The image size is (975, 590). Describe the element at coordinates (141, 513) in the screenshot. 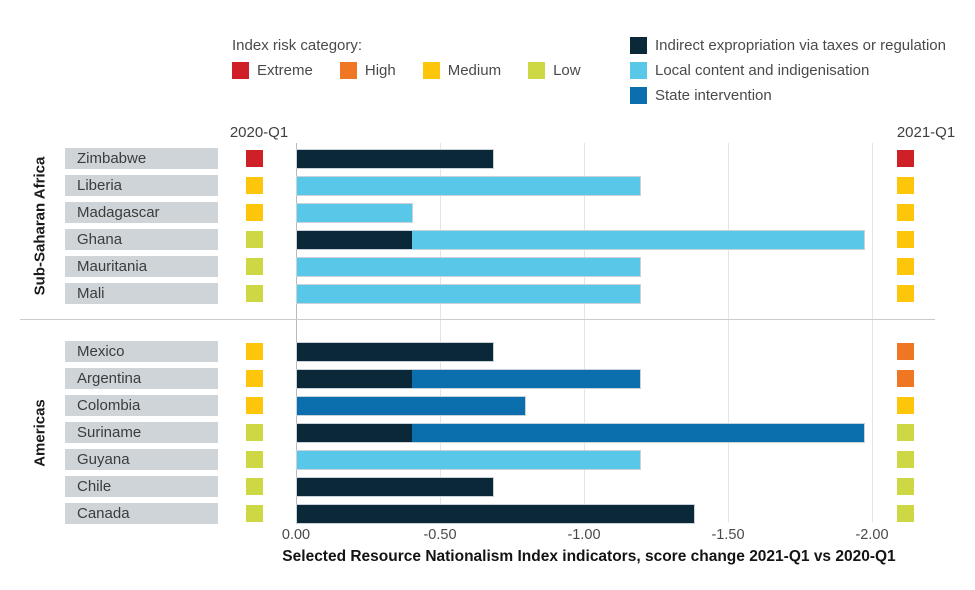

I see `country-label: Canada` at that location.